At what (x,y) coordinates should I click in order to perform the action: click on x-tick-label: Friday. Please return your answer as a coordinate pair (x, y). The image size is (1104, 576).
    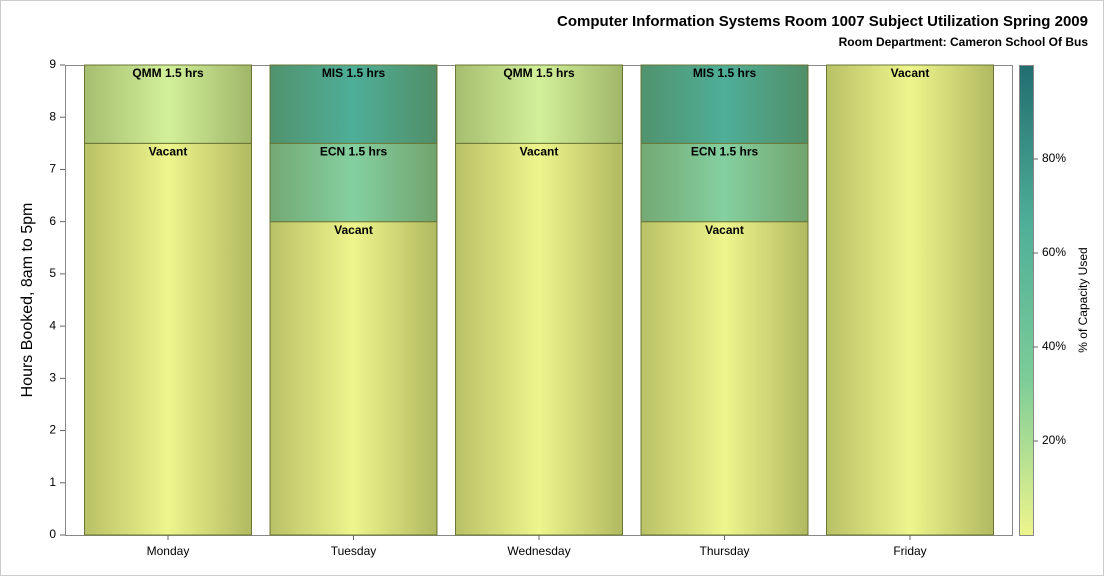
    Looking at the image, I should click on (909, 551).